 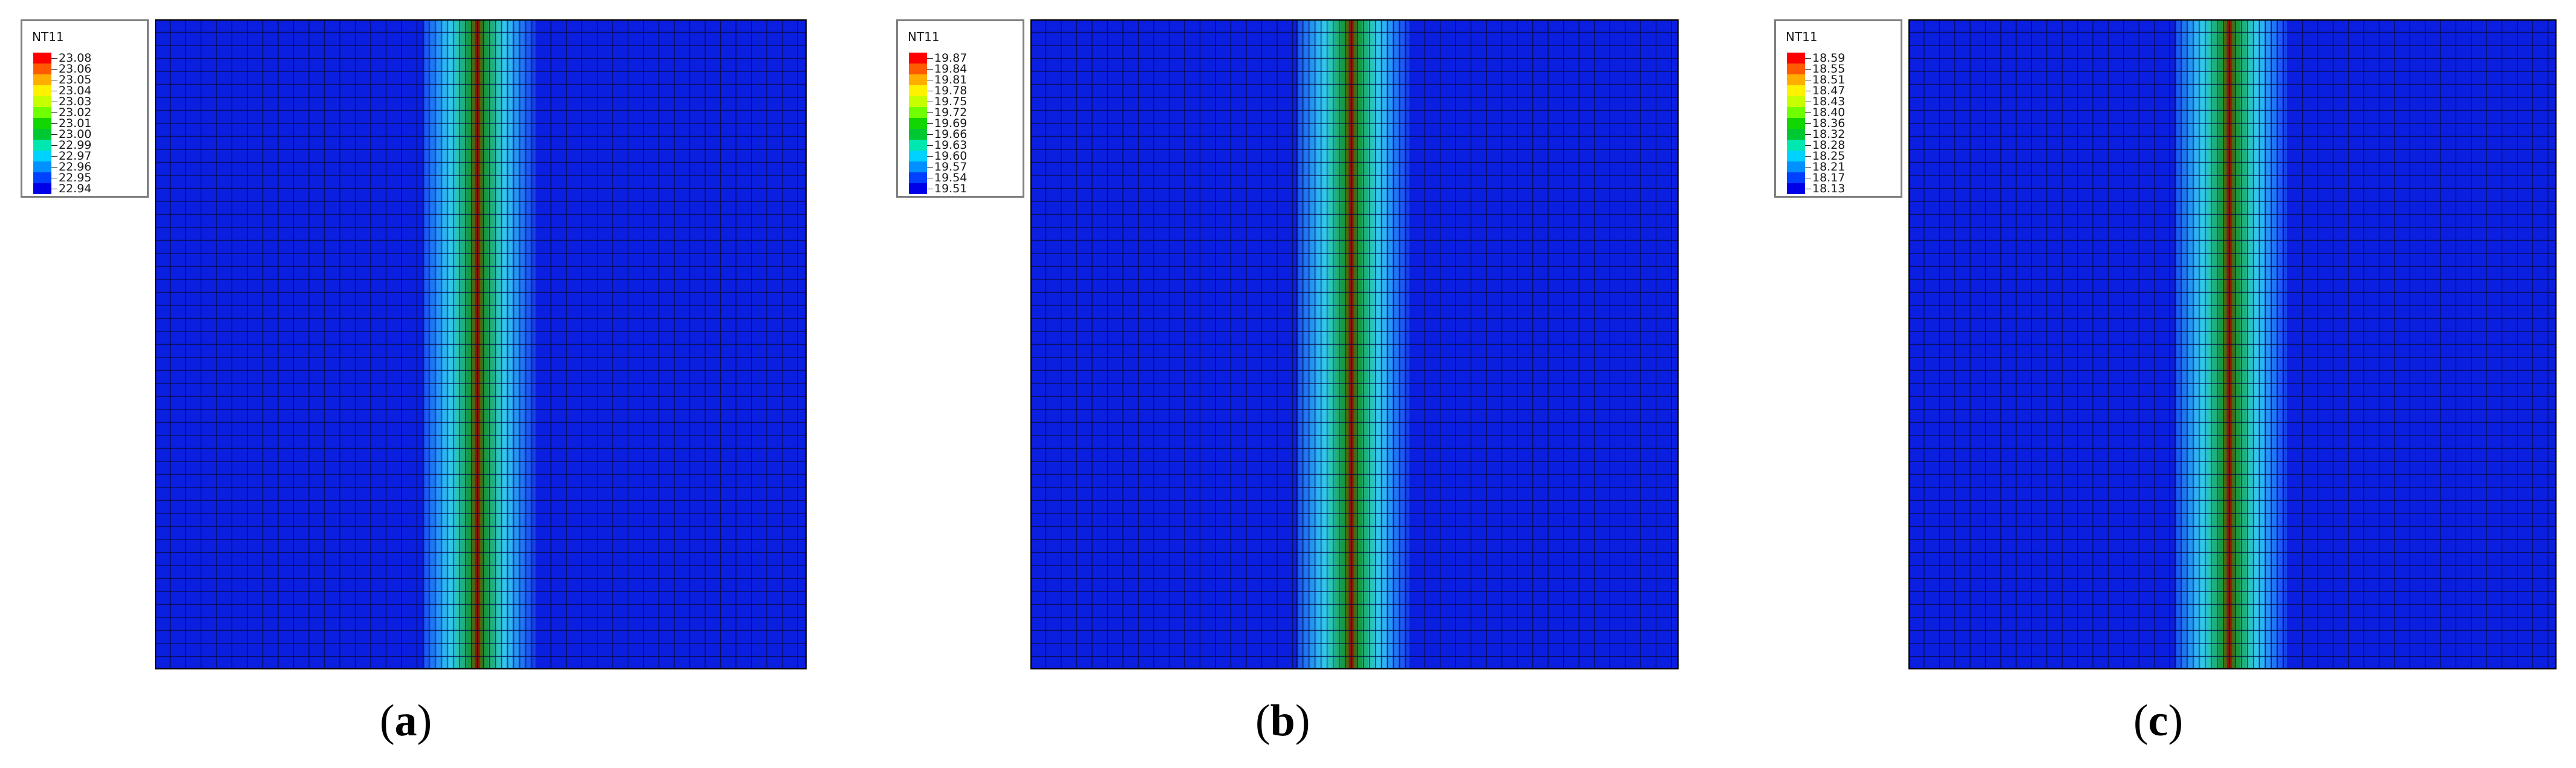 I want to click on legend-value-label: 23.00, so click(x=75, y=134).